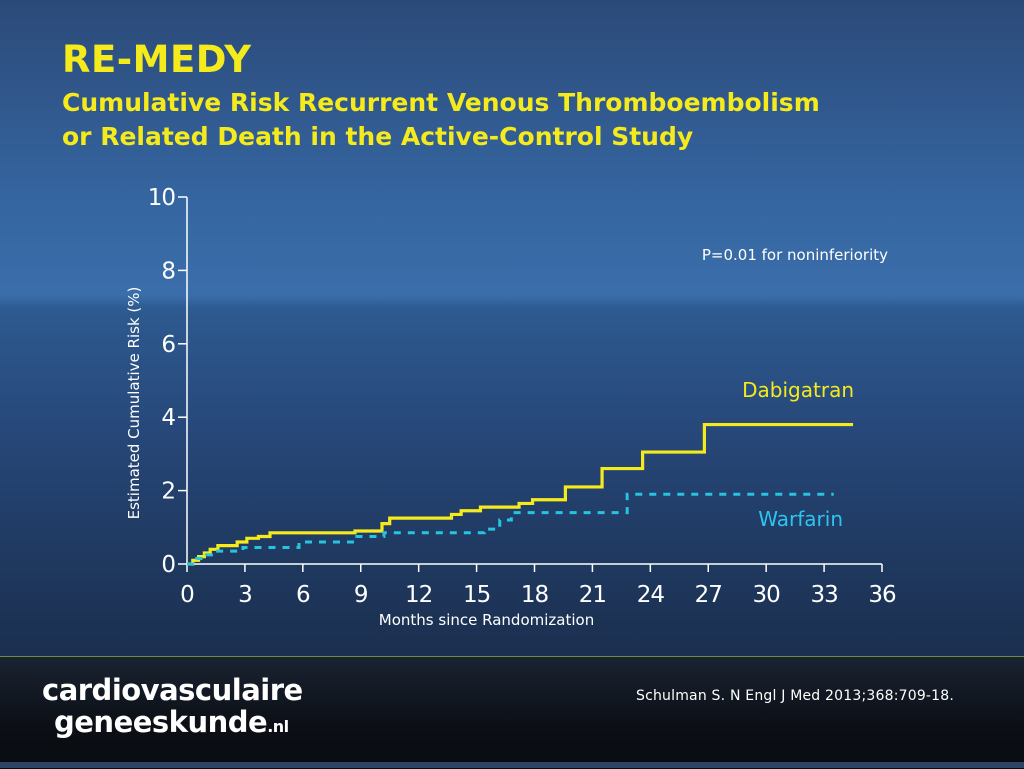  What do you see at coordinates (882, 595) in the screenshot?
I see `x-tick-label: 36` at bounding box center [882, 595].